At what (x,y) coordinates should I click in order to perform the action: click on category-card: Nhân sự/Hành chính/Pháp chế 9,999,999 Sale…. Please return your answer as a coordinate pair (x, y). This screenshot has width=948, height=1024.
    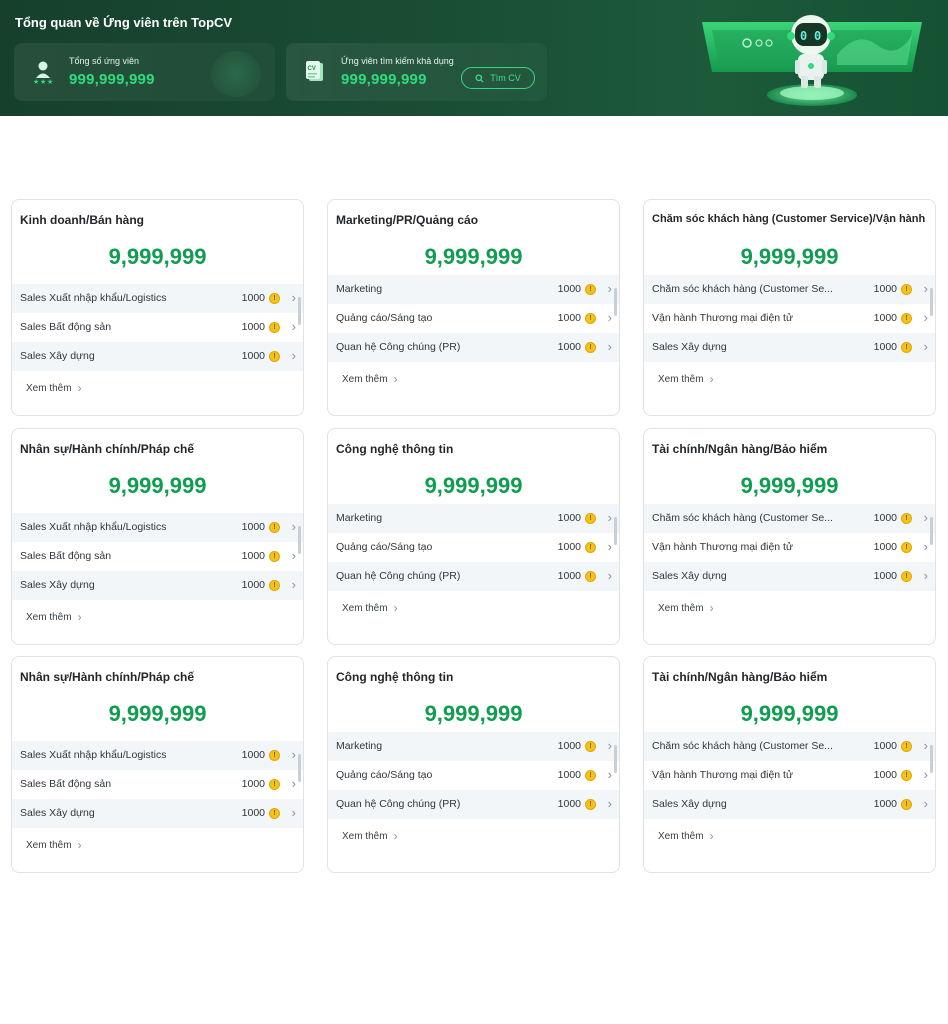
    Looking at the image, I should click on (157, 764).